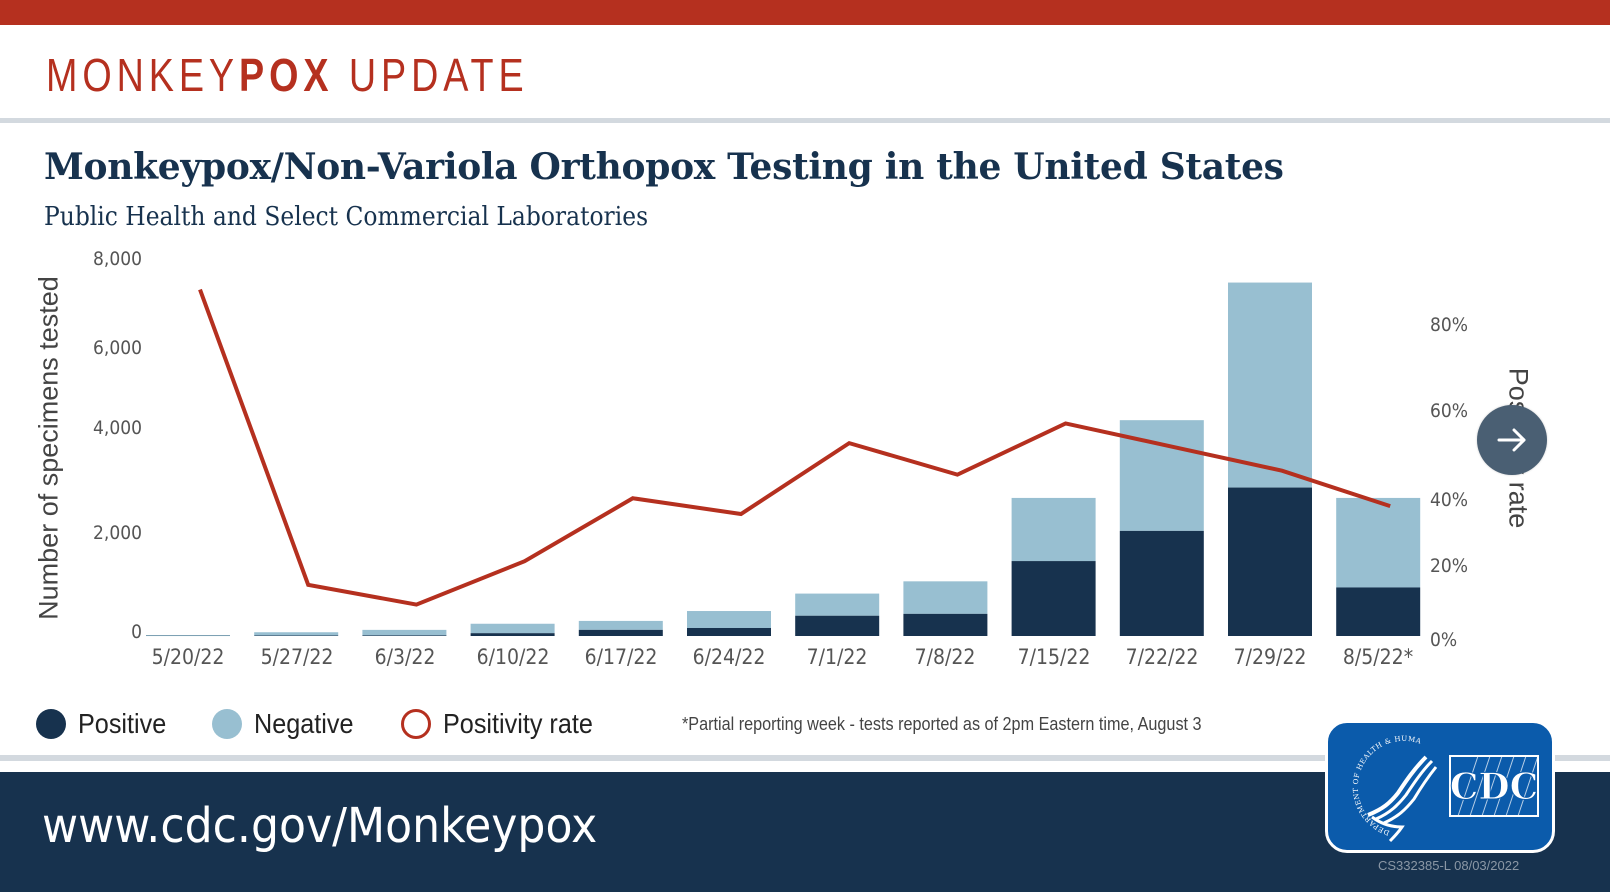  Describe the element at coordinates (117, 259) in the screenshot. I see `y-tick-left: 8,000` at that location.